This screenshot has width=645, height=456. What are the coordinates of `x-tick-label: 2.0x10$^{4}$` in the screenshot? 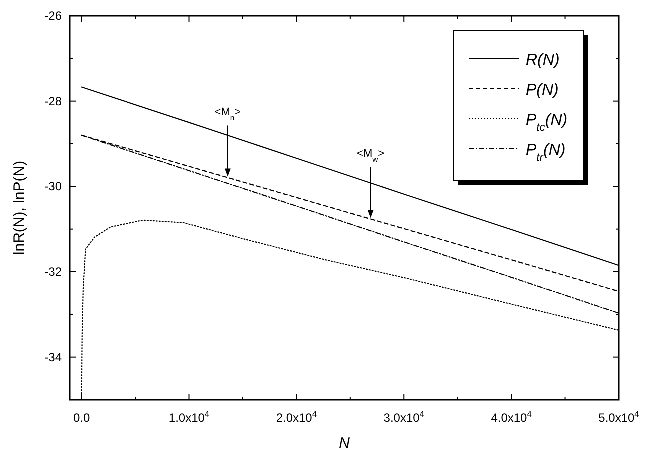 It's located at (297, 417).